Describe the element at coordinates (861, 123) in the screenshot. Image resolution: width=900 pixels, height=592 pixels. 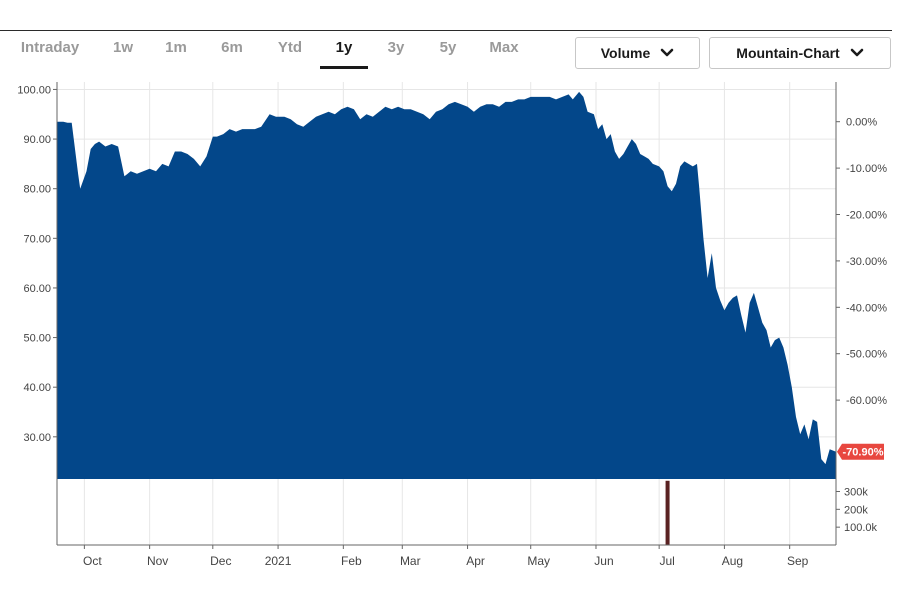
I see `pct-tick-label: 0.00%` at that location.